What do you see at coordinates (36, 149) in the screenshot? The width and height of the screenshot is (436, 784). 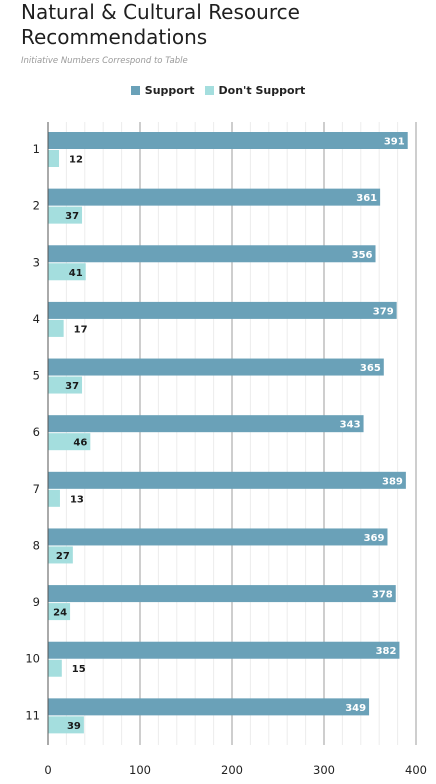 I see `category-label: 1` at bounding box center [36, 149].